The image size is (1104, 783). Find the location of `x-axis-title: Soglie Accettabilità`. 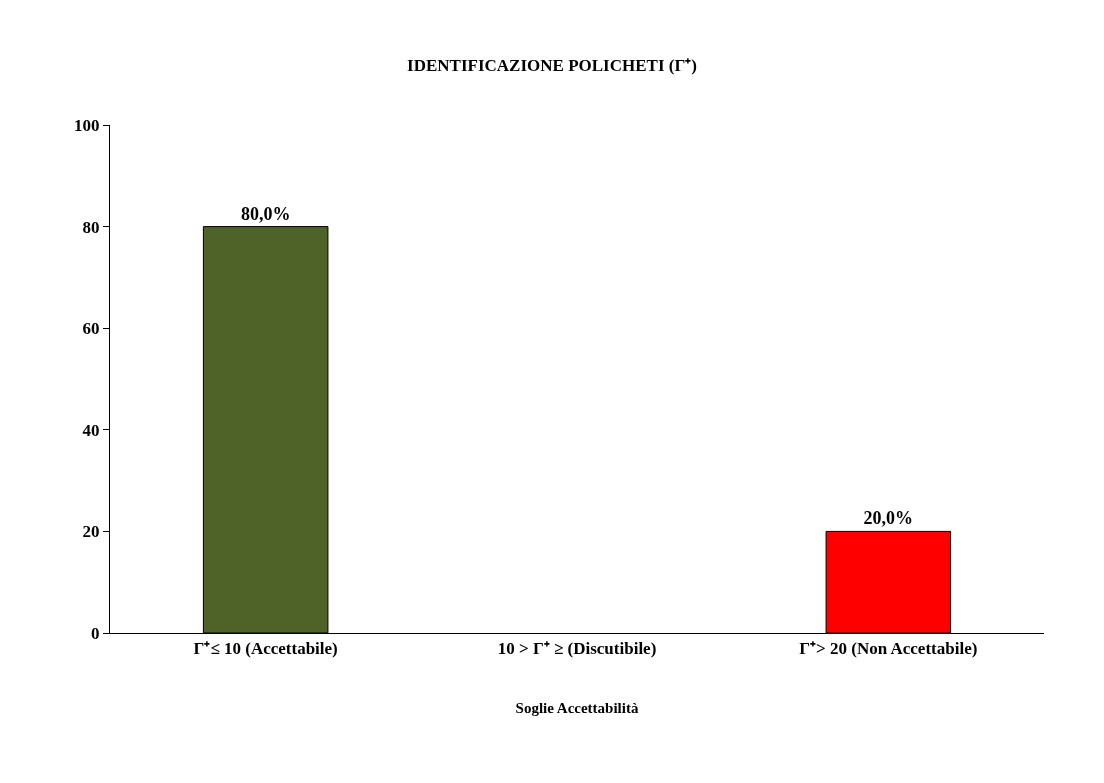

x-axis-title: Soglie Accettabilità is located at coordinates (577, 708).